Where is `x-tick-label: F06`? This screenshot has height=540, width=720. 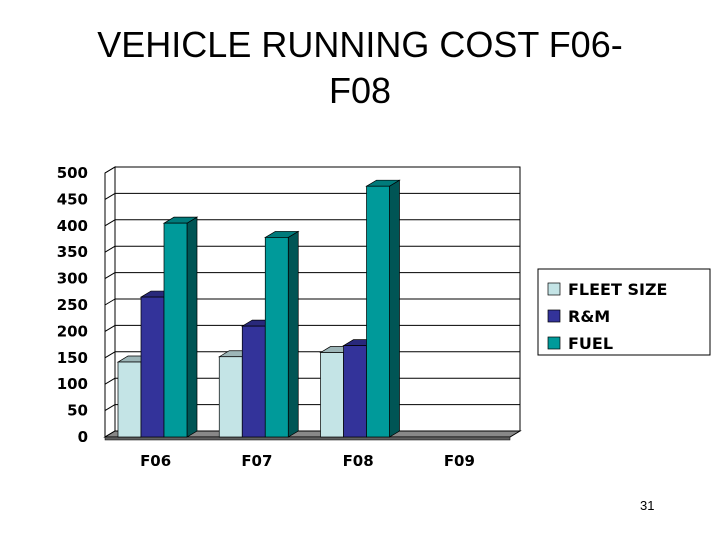 x-tick-label: F06 is located at coordinates (155, 461).